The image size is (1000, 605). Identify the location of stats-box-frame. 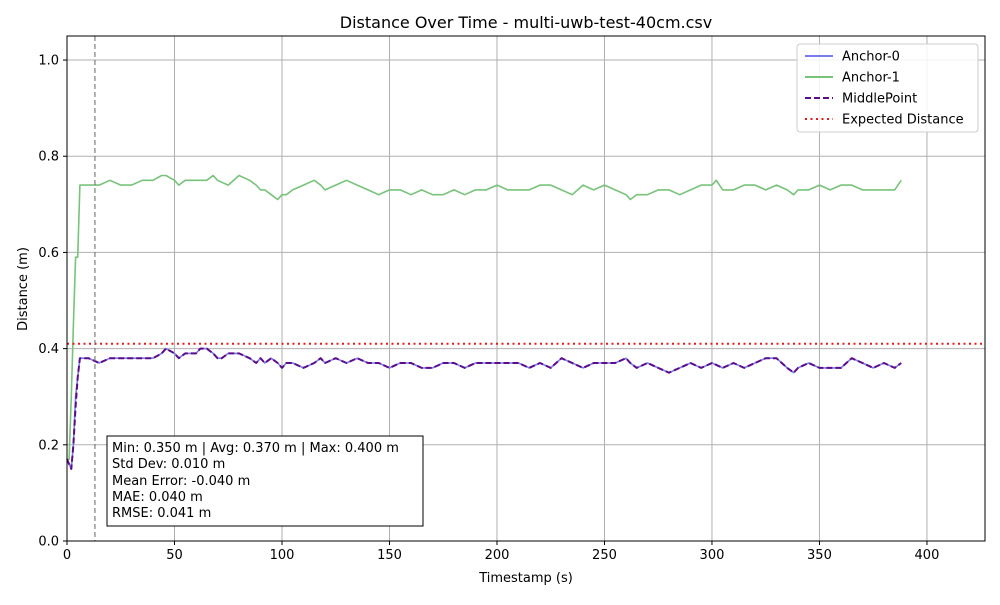
(265, 481).